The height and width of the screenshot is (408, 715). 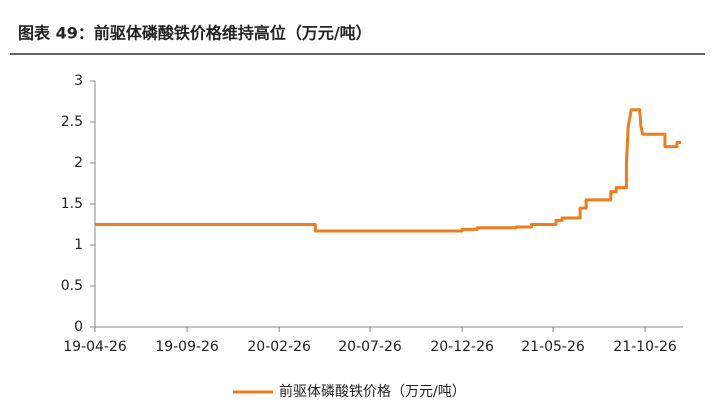 What do you see at coordinates (195, 33) in the screenshot?
I see `chart-title: 图表 49：前驱体磷酸铁价格维持高位（万元/吨）` at bounding box center [195, 33].